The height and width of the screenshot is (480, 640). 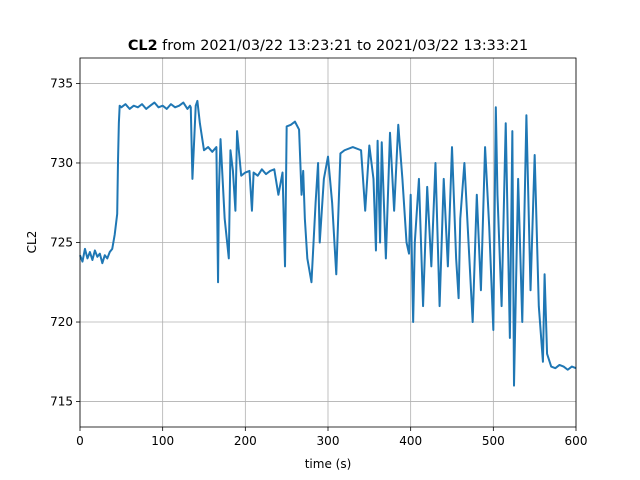 What do you see at coordinates (410, 441) in the screenshot?
I see `x-tick-label: 400` at bounding box center [410, 441].